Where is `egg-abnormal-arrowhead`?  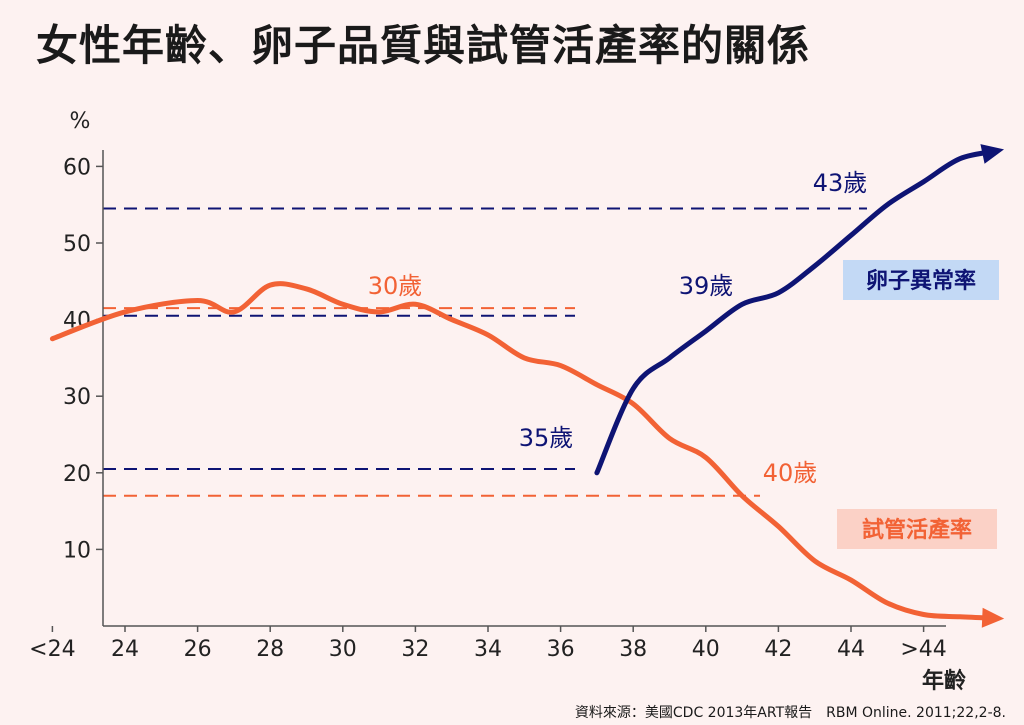
egg-abnormal-arrowhead is located at coordinates (992, 154).